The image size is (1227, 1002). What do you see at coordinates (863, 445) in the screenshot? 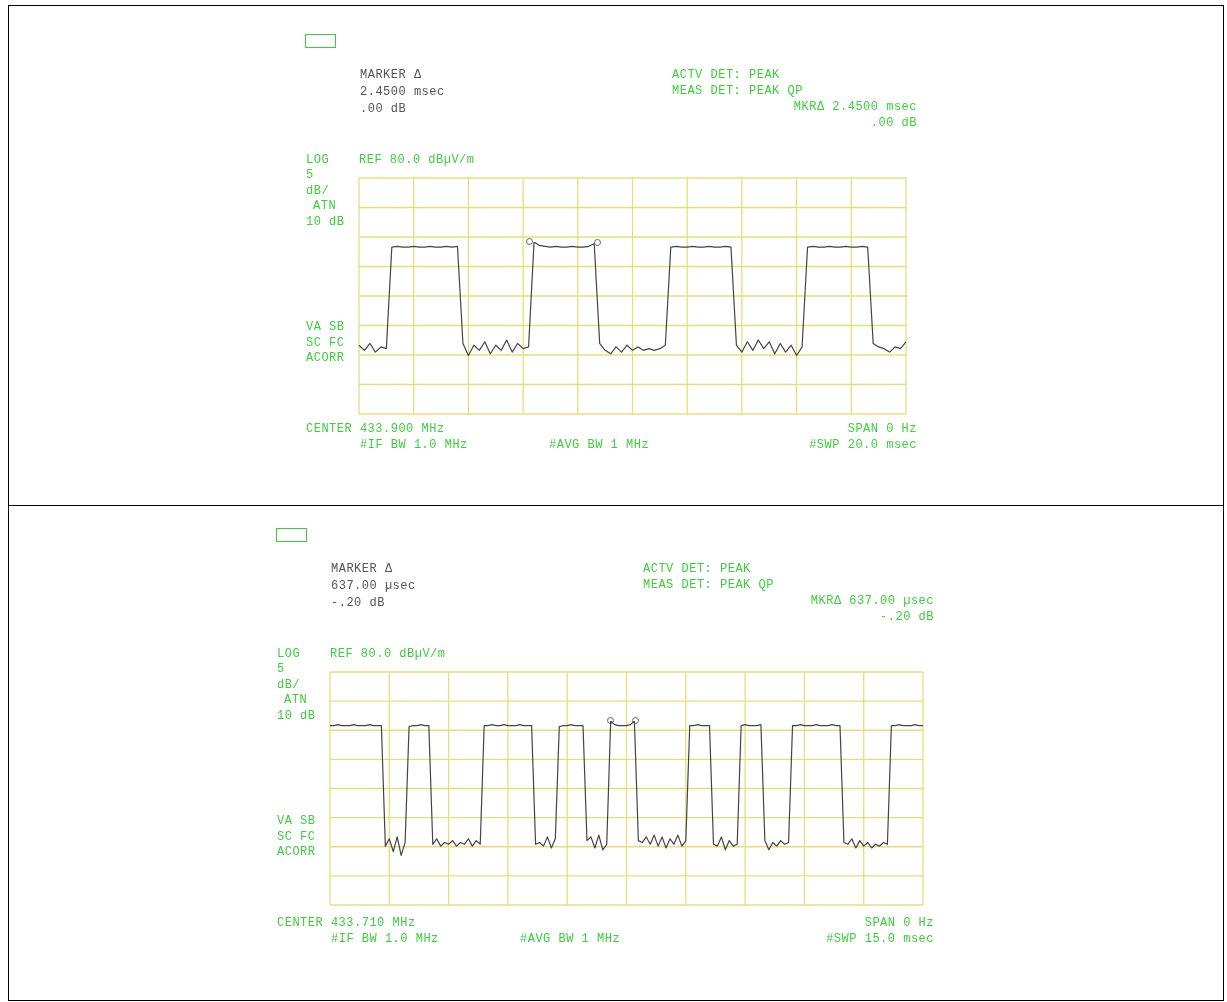
I see `text: #SWP 20.0 msec` at bounding box center [863, 445].